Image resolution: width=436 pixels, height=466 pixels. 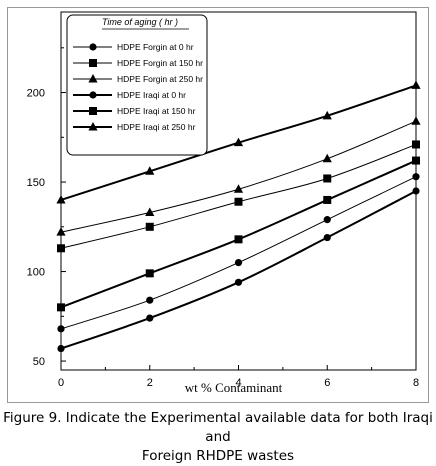 What do you see at coordinates (150, 383) in the screenshot?
I see `x-tick-label: 2` at bounding box center [150, 383].